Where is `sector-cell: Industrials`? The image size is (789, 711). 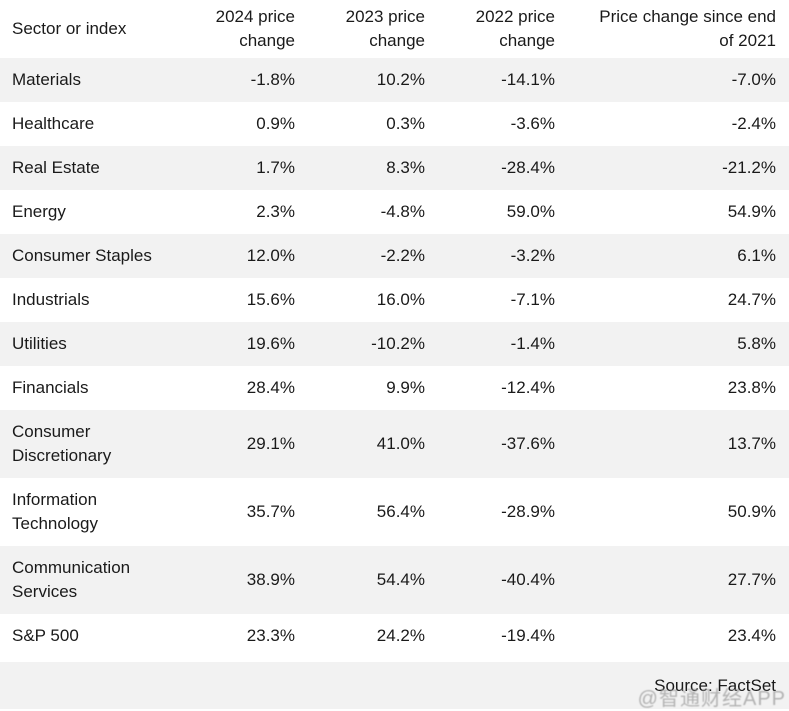
sector-cell: Industrials is located at coordinates (51, 299).